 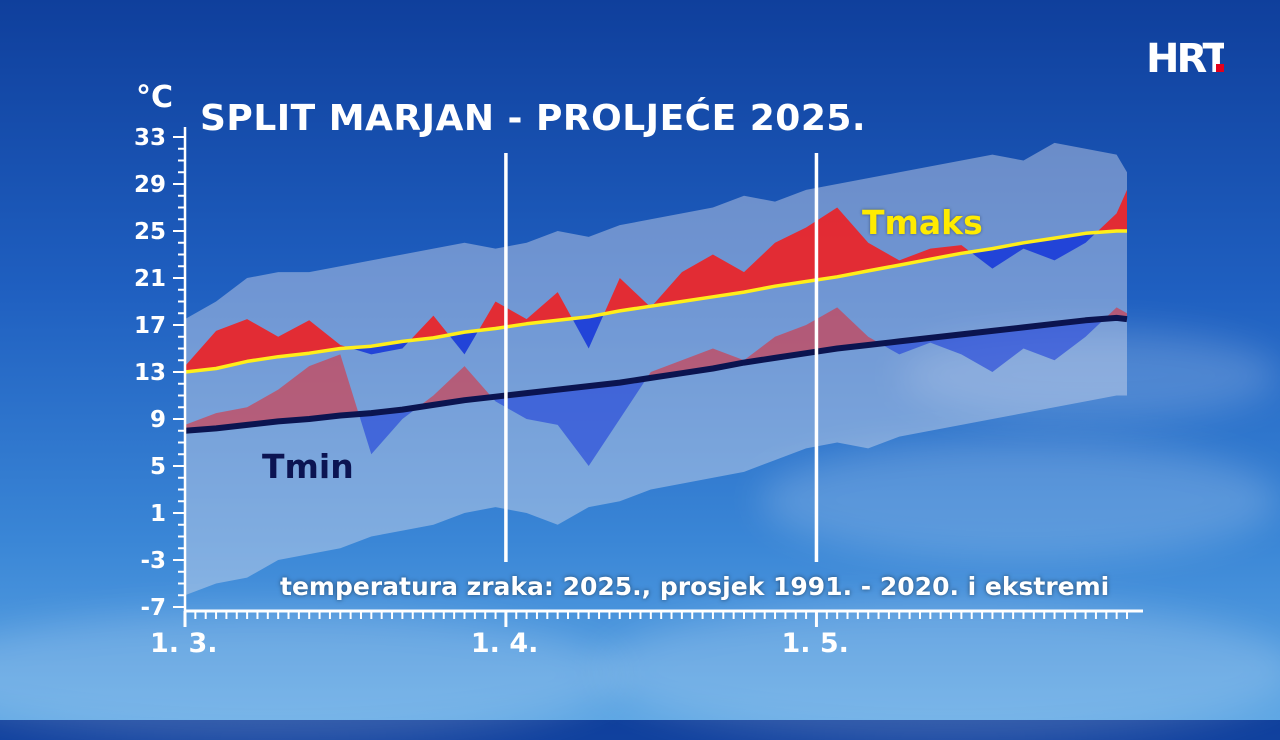 What do you see at coordinates (150, 373) in the screenshot?
I see `y-tick-label: 13` at bounding box center [150, 373].